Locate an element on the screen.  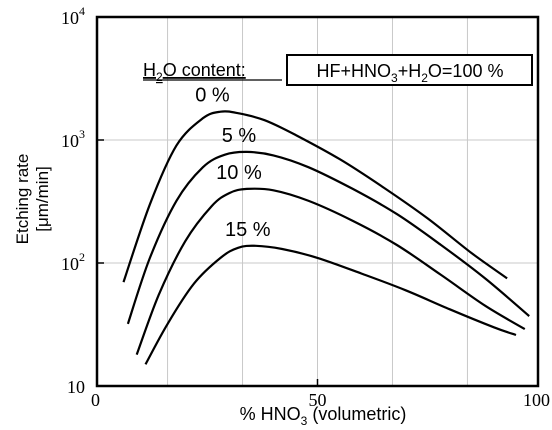
composition-annotation: HF+HNO3+H2O=100 % is located at coordinates (409, 70).